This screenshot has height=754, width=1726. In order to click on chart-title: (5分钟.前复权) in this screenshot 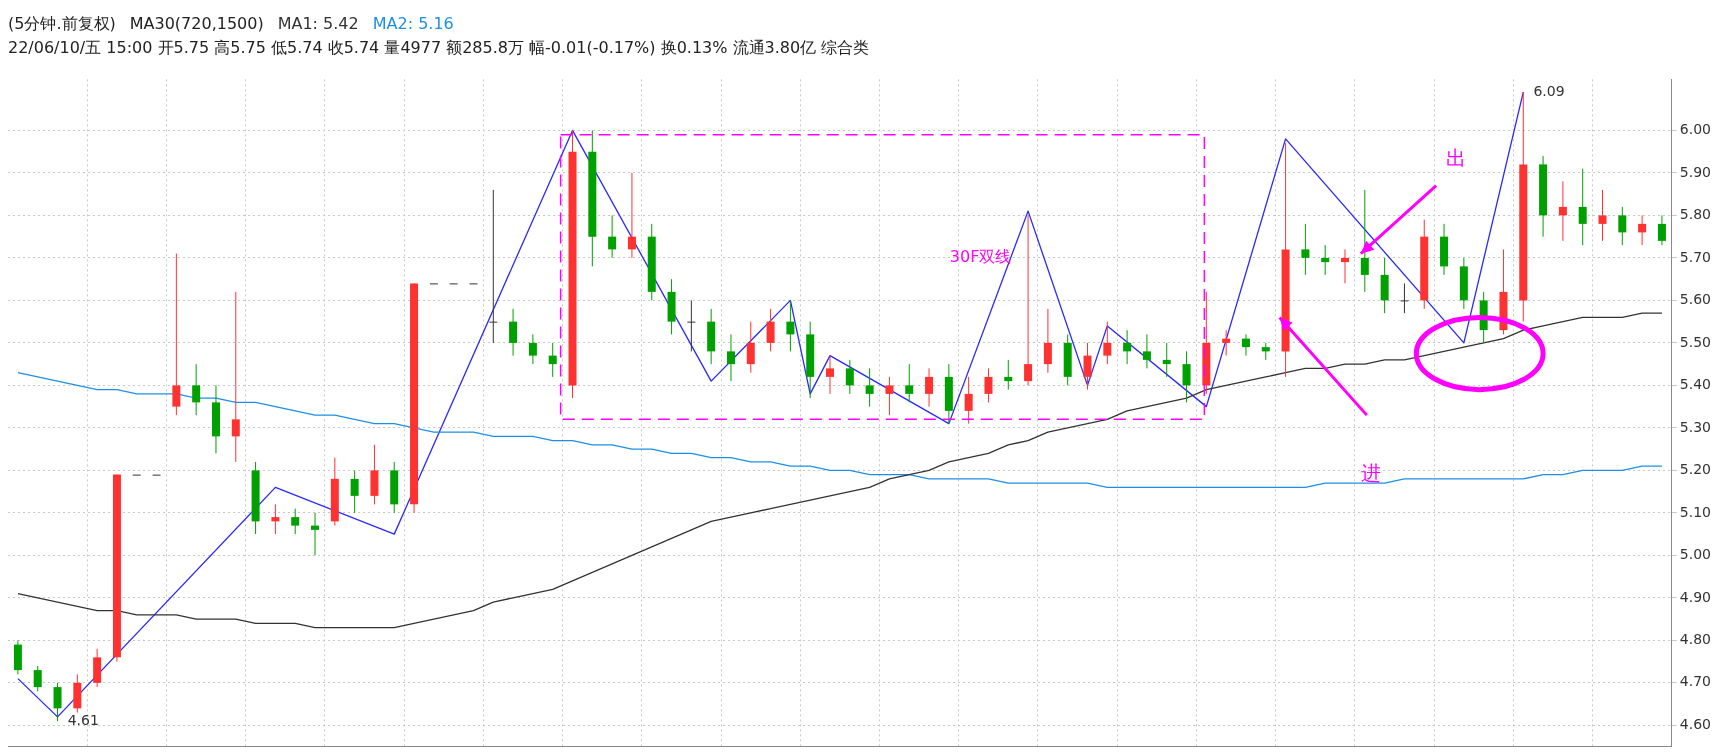, I will do `click(62, 23)`.